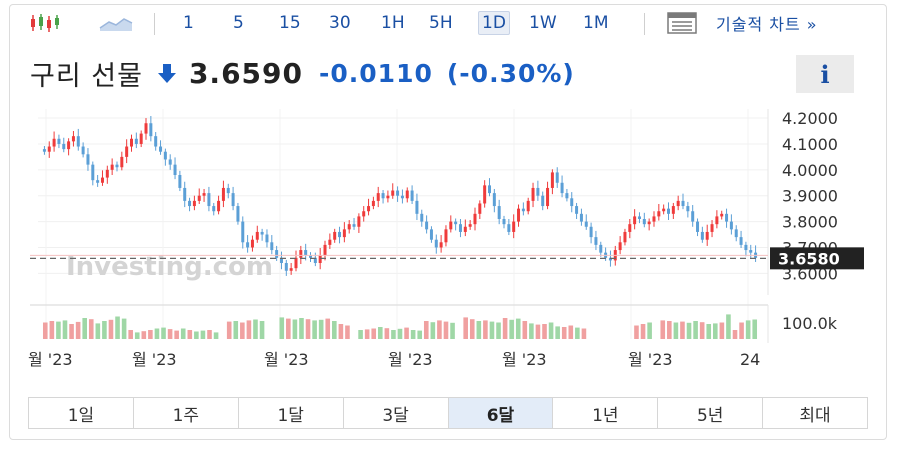  Describe the element at coordinates (650, 359) in the screenshot. I see `x-tick-label: 월 '23` at that location.